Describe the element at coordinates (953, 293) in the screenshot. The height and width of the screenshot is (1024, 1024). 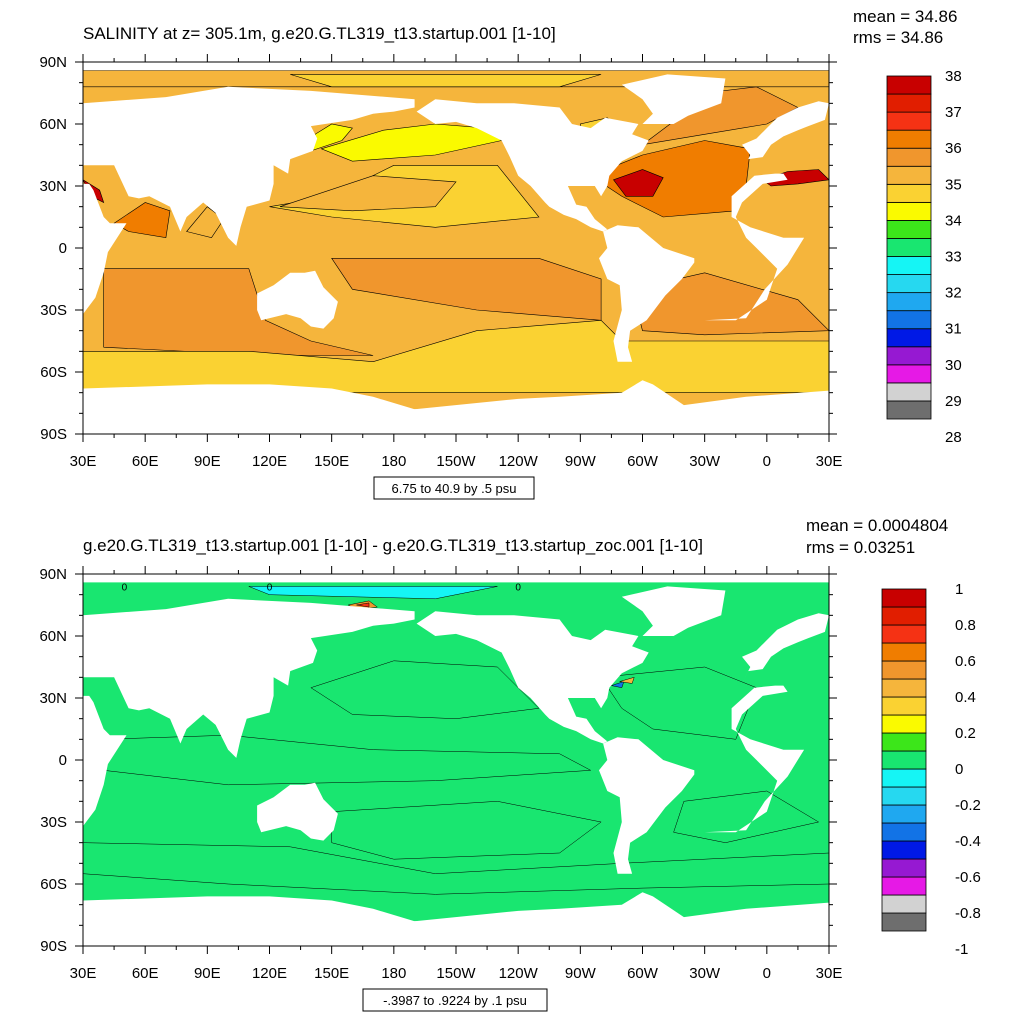
I see `colorbar-label: 32` at that location.